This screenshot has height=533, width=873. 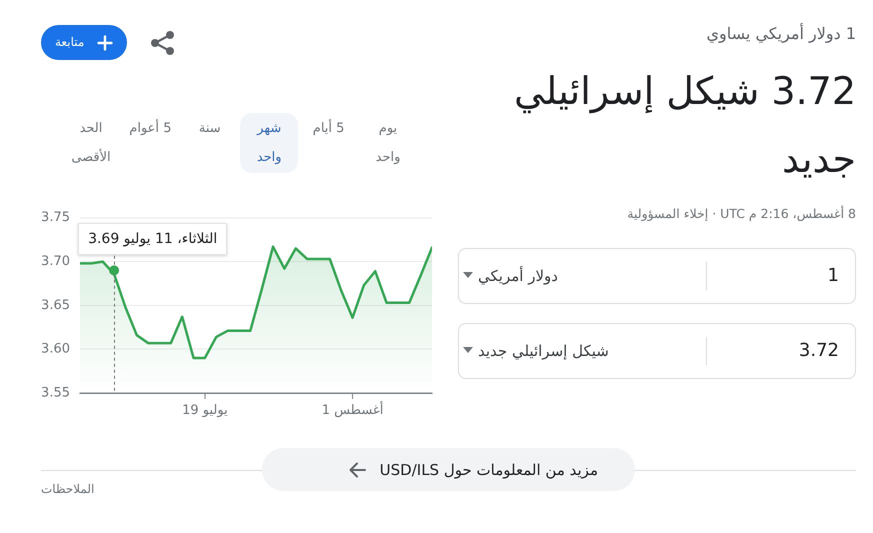 What do you see at coordinates (67, 489) in the screenshot?
I see `text: الملاحظات` at bounding box center [67, 489].